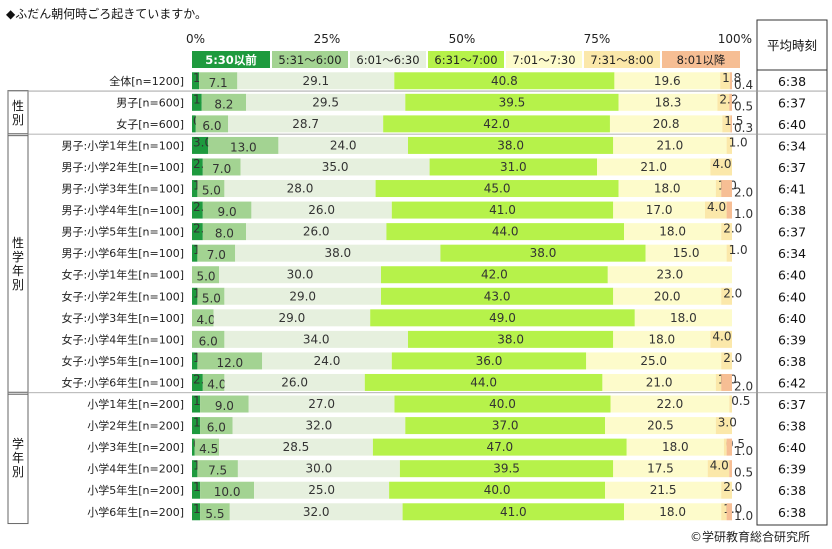 This screenshot has height=549, width=832. Describe the element at coordinates (512, 102) in the screenshot. I see `data-label: 39.5` at that location.